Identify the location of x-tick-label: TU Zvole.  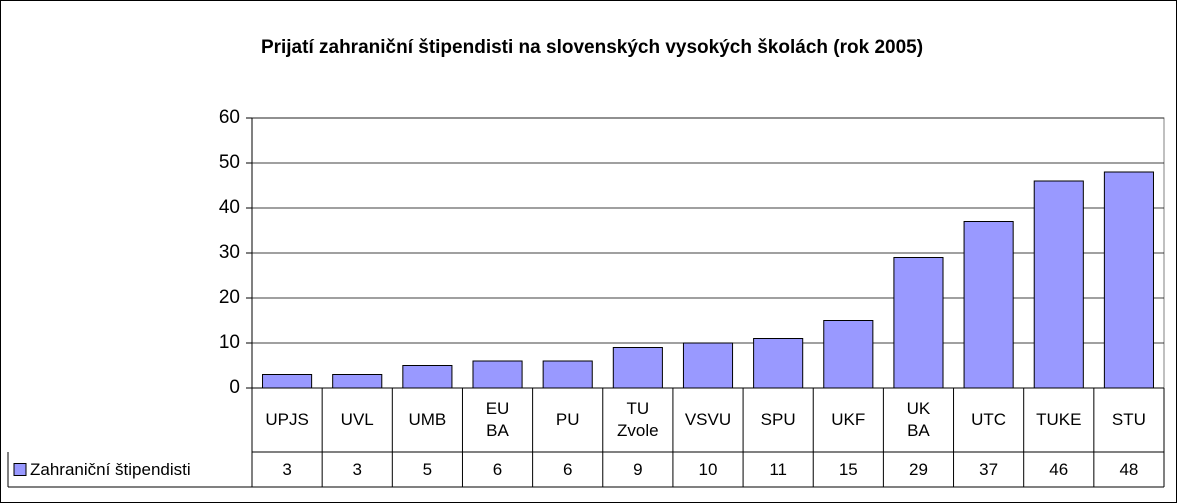
(638, 419).